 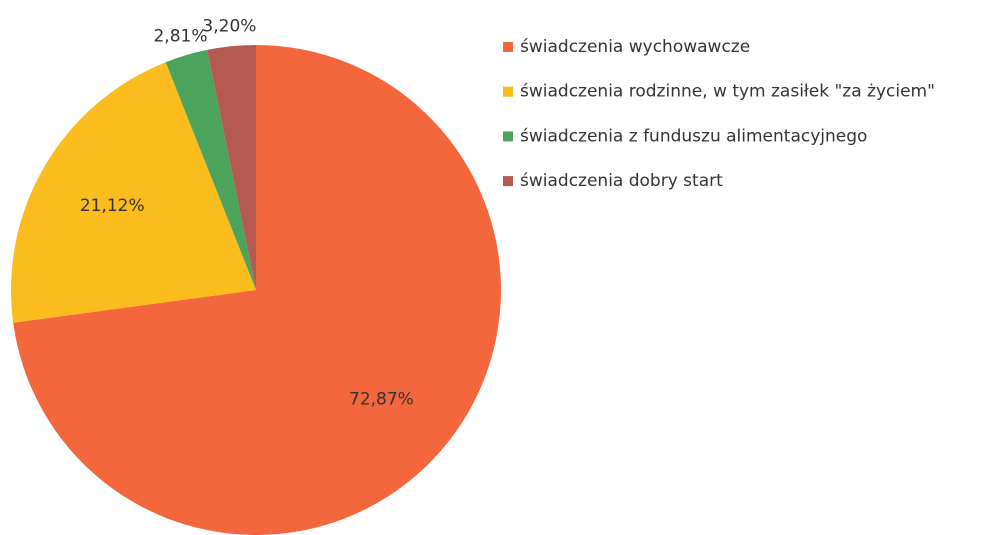 What do you see at coordinates (180, 36) in the screenshot?
I see `data-label: 2,81%` at bounding box center [180, 36].